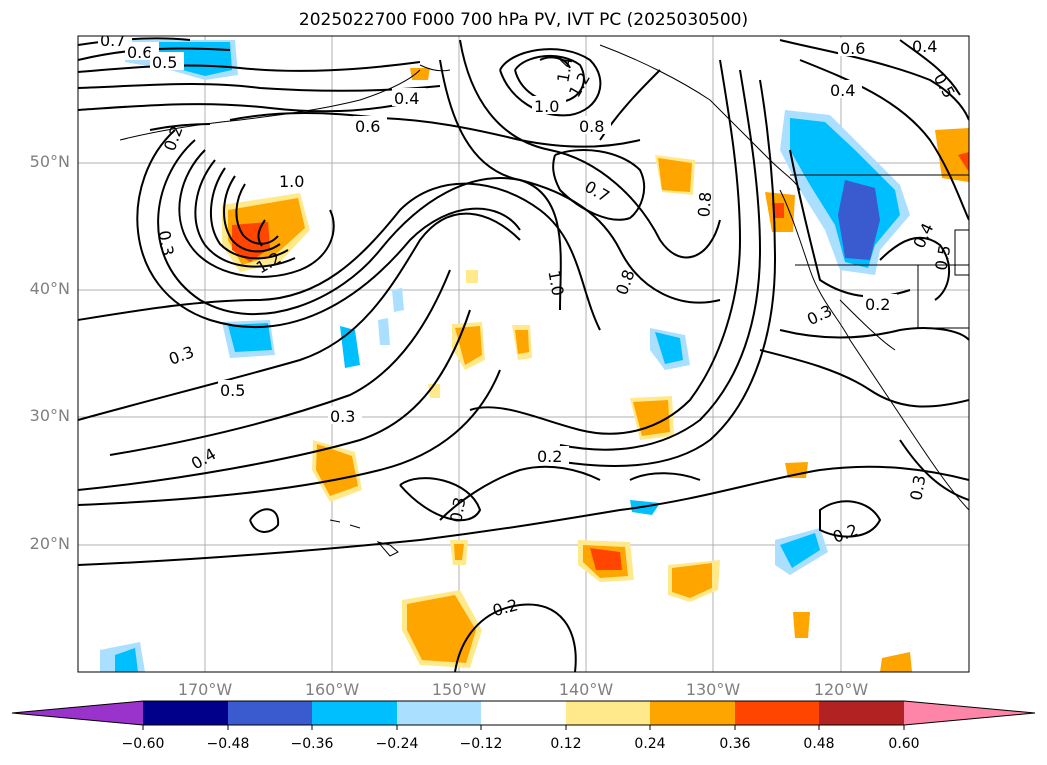  I want to click on lat-label-30n: 30°N, so click(49, 415).